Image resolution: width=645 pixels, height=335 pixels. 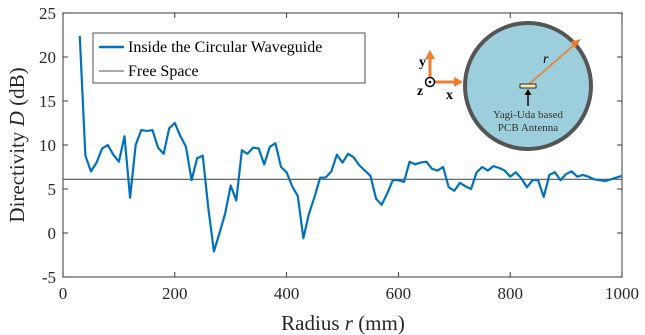 What do you see at coordinates (52, 233) in the screenshot?
I see `y-tick-label: 0` at bounding box center [52, 233].